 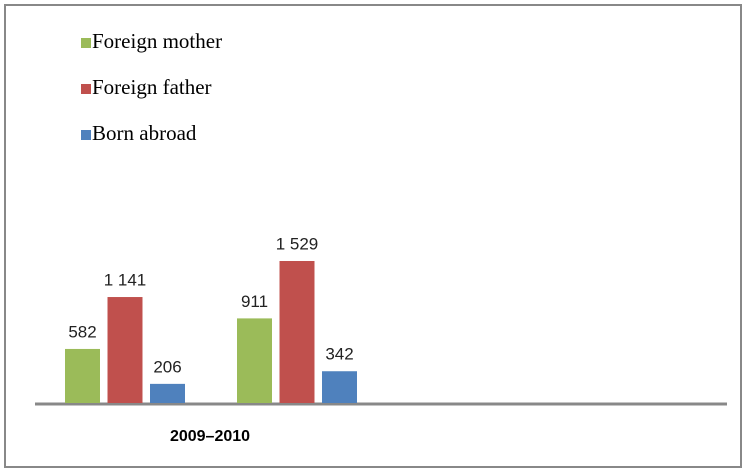 What do you see at coordinates (144, 133) in the screenshot?
I see `legend-label: Born abroad` at bounding box center [144, 133].